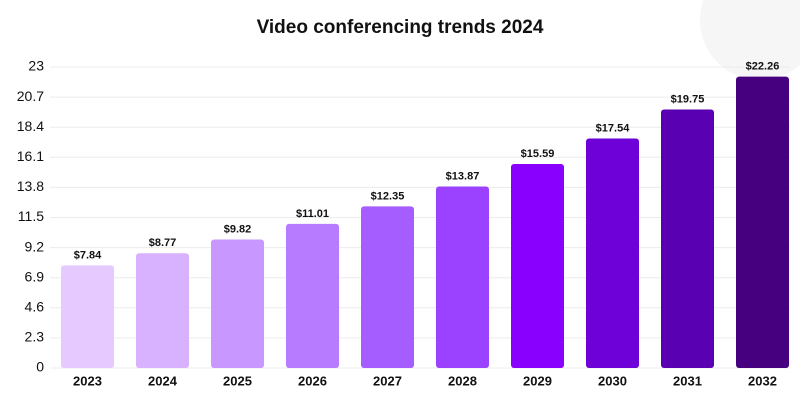 The width and height of the screenshot is (800, 400). What do you see at coordinates (537, 380) in the screenshot?
I see `x-tick-label: 2029` at bounding box center [537, 380].